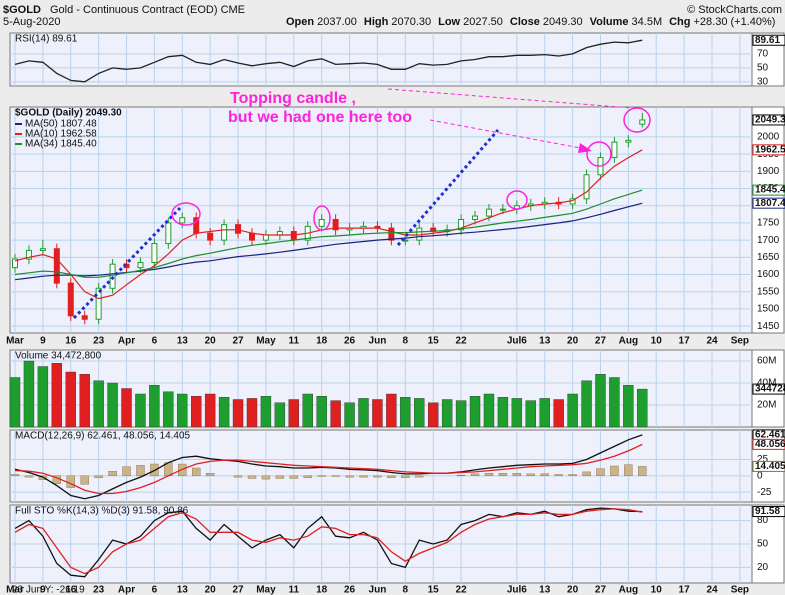 This screenshot has height=595, width=785. Describe the element at coordinates (406, 590) in the screenshot. I see `x-tick-label: 8` at that location.